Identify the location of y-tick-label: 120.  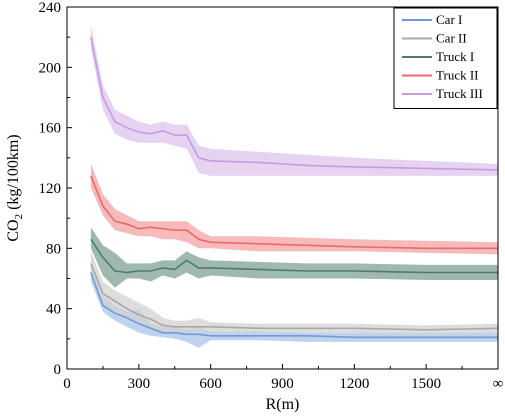
(50, 189).